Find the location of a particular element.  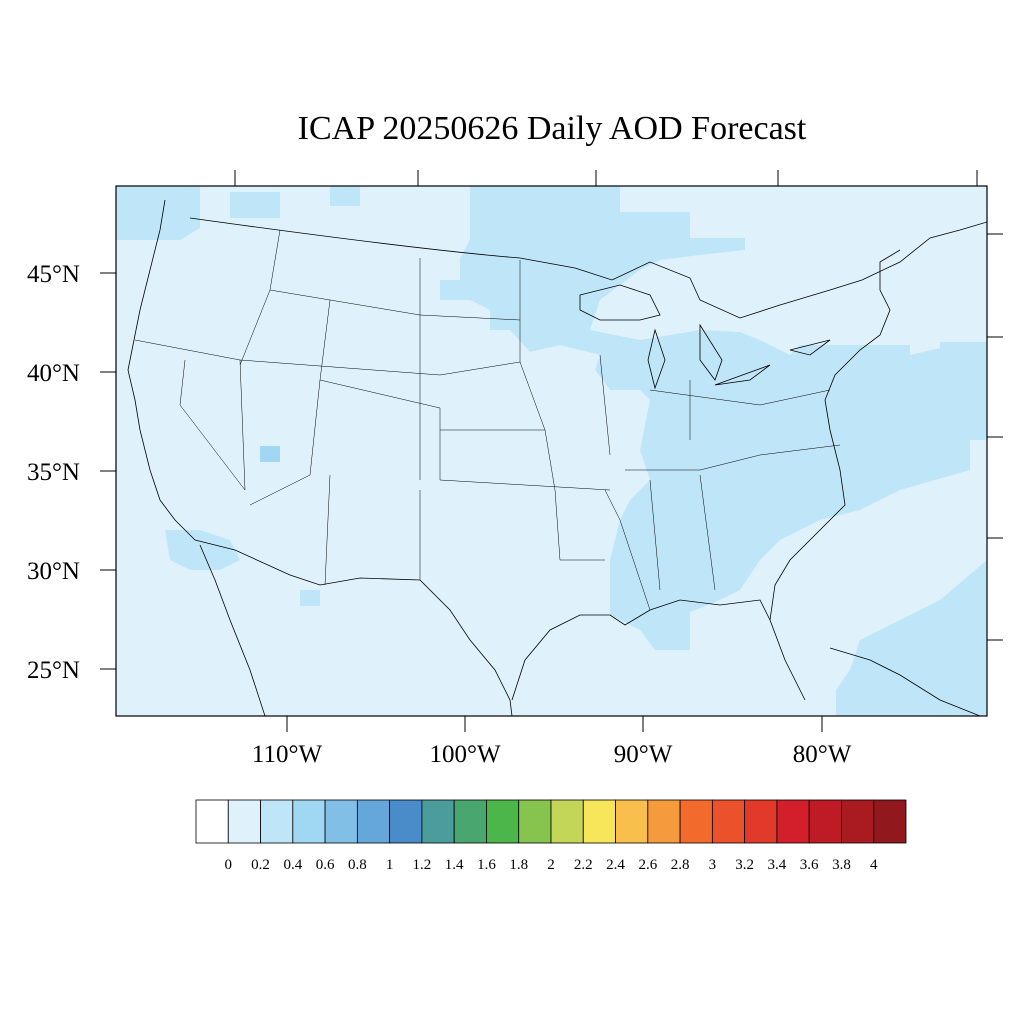

left-ticks is located at coordinates (108, 471).